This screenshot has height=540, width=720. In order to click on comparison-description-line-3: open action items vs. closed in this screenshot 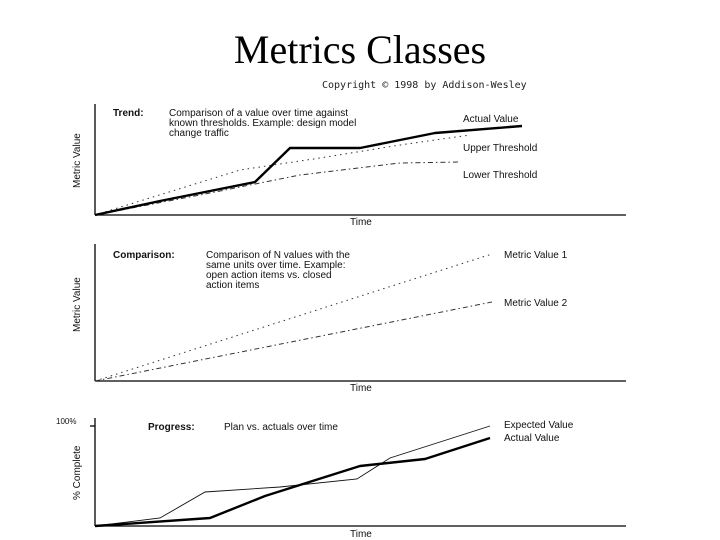, I will do `click(269, 275)`.